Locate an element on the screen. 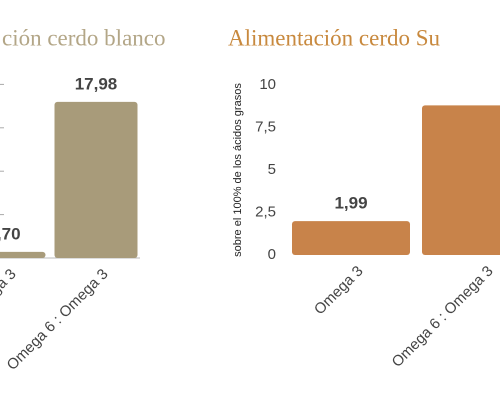  chart-title: ción cerdo blanco is located at coordinates (83, 37).